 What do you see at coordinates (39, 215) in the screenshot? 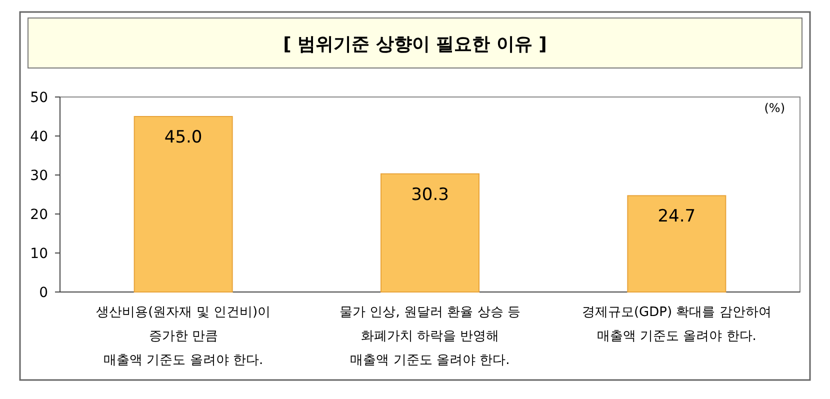
I see `y-tick-label: 20` at bounding box center [39, 215].